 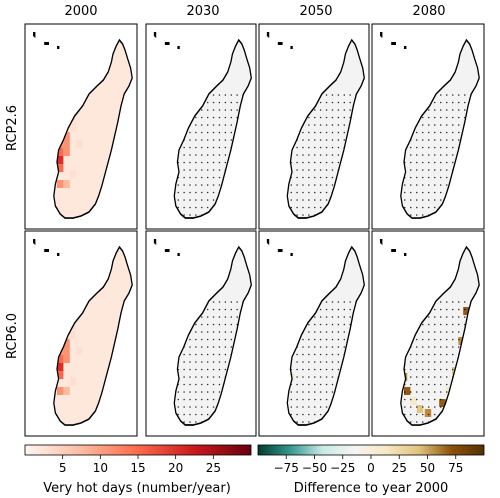 What do you see at coordinates (428, 126) in the screenshot?
I see `map-panel-rcp26-2080` at bounding box center [428, 126].